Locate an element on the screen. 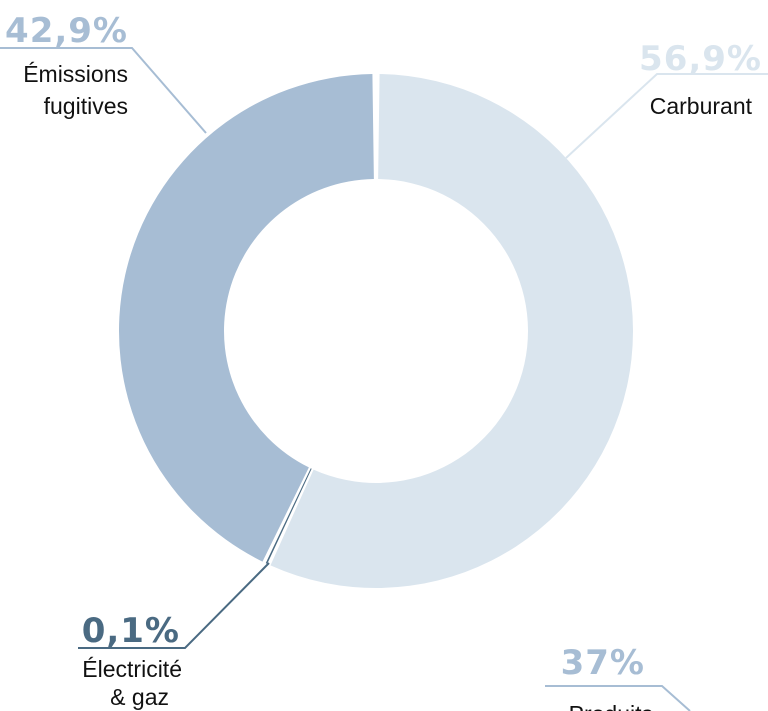 This screenshot has width=768, height=711. label-carburant: Carburant is located at coordinates (701, 106).